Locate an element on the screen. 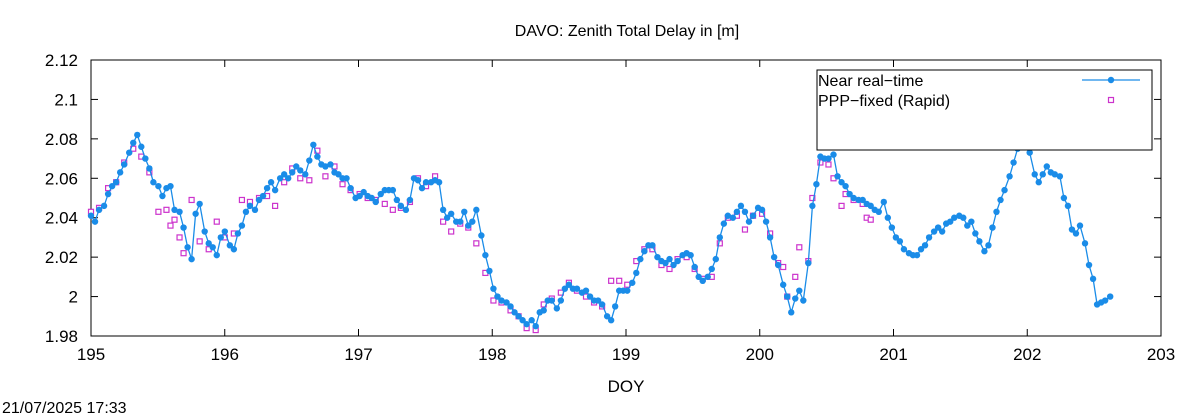 The image size is (1200, 420). y-tick-label: 2 is located at coordinates (73, 297).